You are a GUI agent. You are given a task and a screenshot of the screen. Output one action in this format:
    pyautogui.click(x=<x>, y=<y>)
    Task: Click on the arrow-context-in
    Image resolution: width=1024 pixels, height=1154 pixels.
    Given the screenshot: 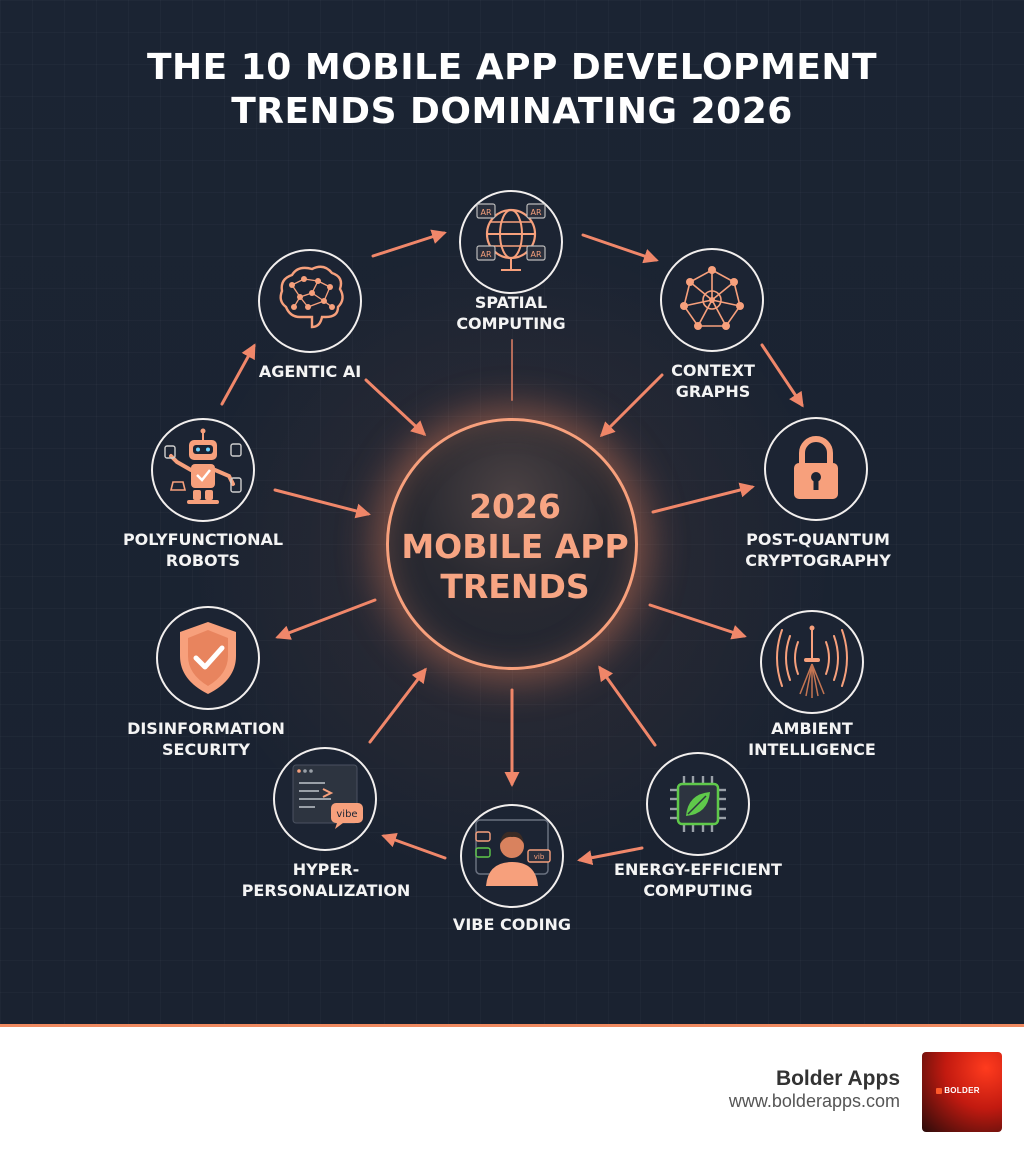 What is the action you would take?
    pyautogui.click(x=631, y=405)
    